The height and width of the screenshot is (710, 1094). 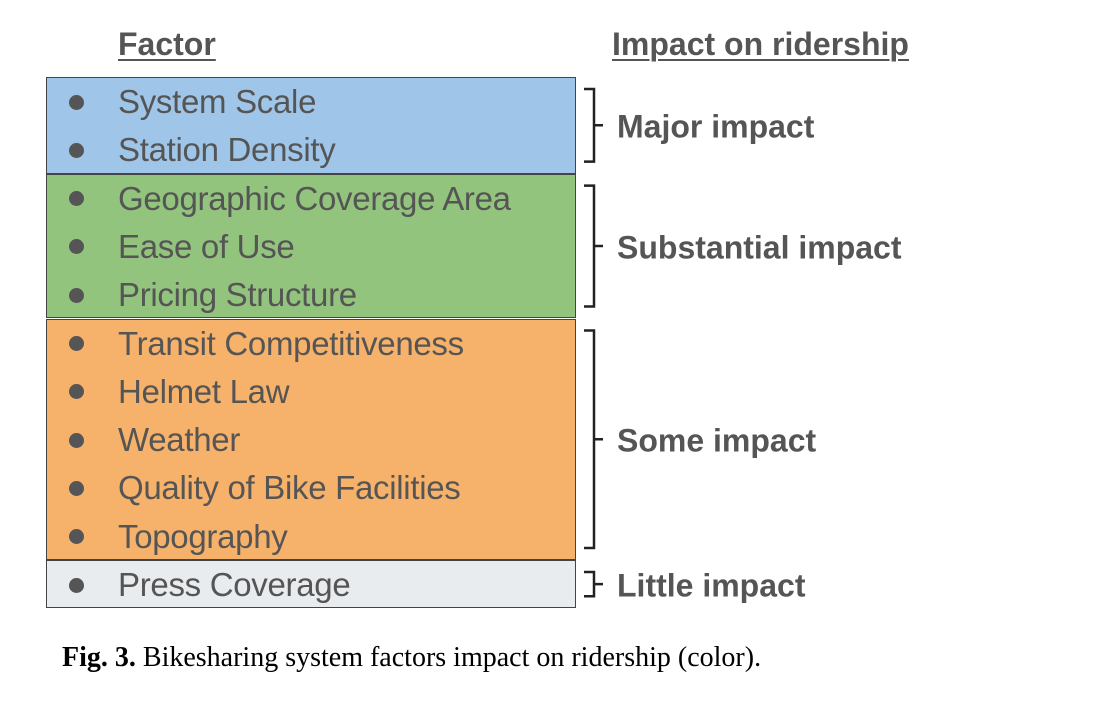 I want to click on impact-label-substantial: Substantial impact, so click(x=759, y=247).